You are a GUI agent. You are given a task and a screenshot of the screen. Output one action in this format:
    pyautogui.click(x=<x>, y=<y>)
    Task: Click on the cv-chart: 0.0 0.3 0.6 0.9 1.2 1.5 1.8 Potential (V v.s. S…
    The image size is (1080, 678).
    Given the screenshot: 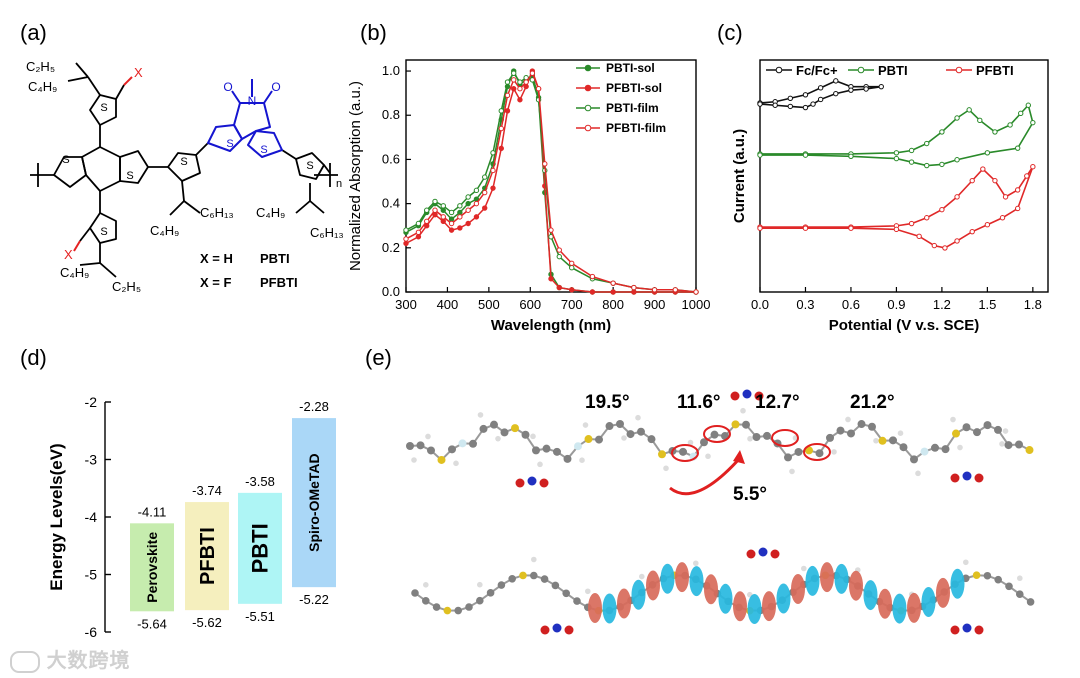 What is the action you would take?
    pyautogui.click(x=890, y=196)
    